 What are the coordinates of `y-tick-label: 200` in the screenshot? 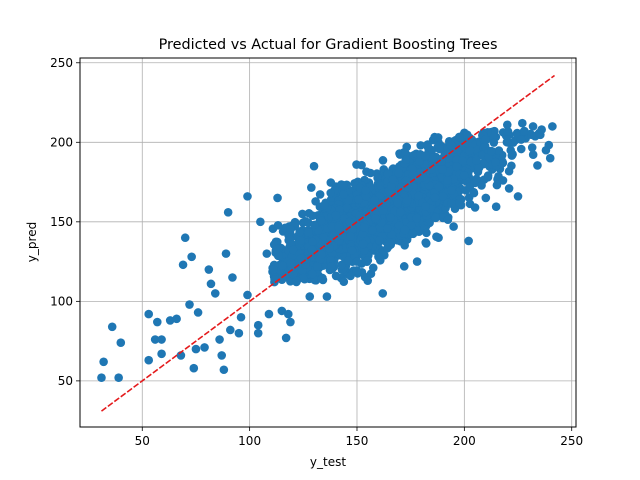 It's located at (61, 142).